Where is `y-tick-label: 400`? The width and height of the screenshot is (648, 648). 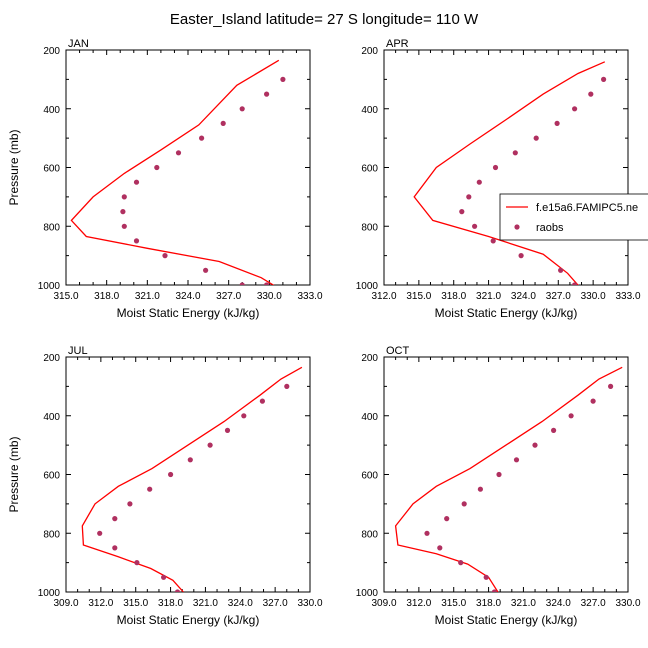
y-tick-label: 400 is located at coordinates (51, 417).